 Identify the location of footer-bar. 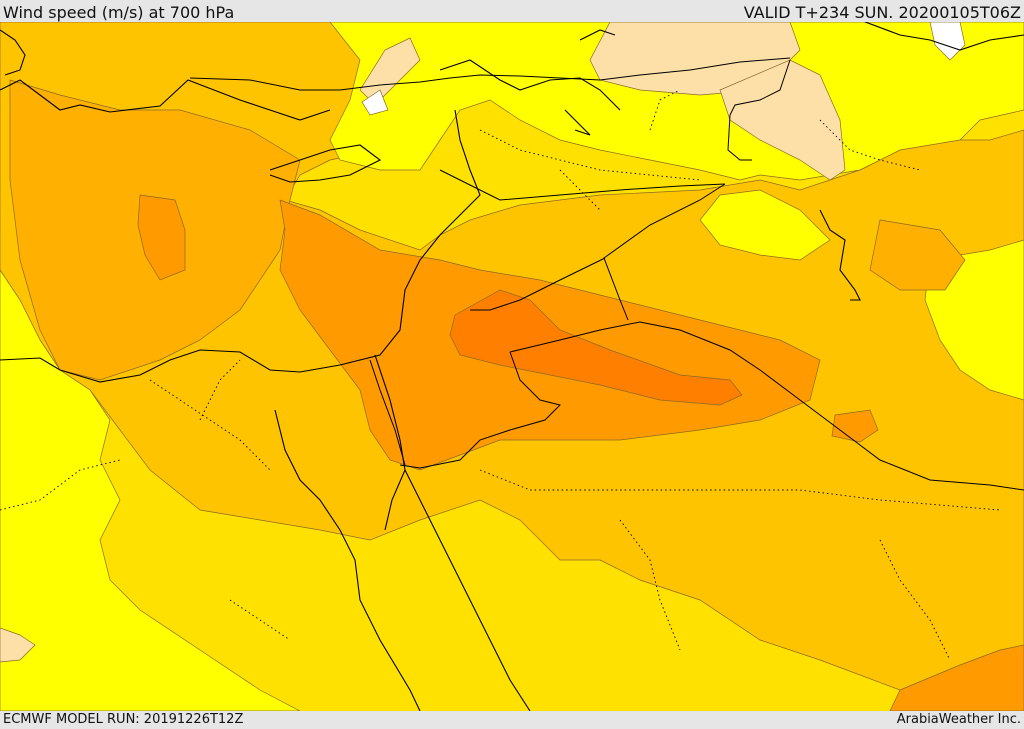
(512, 720).